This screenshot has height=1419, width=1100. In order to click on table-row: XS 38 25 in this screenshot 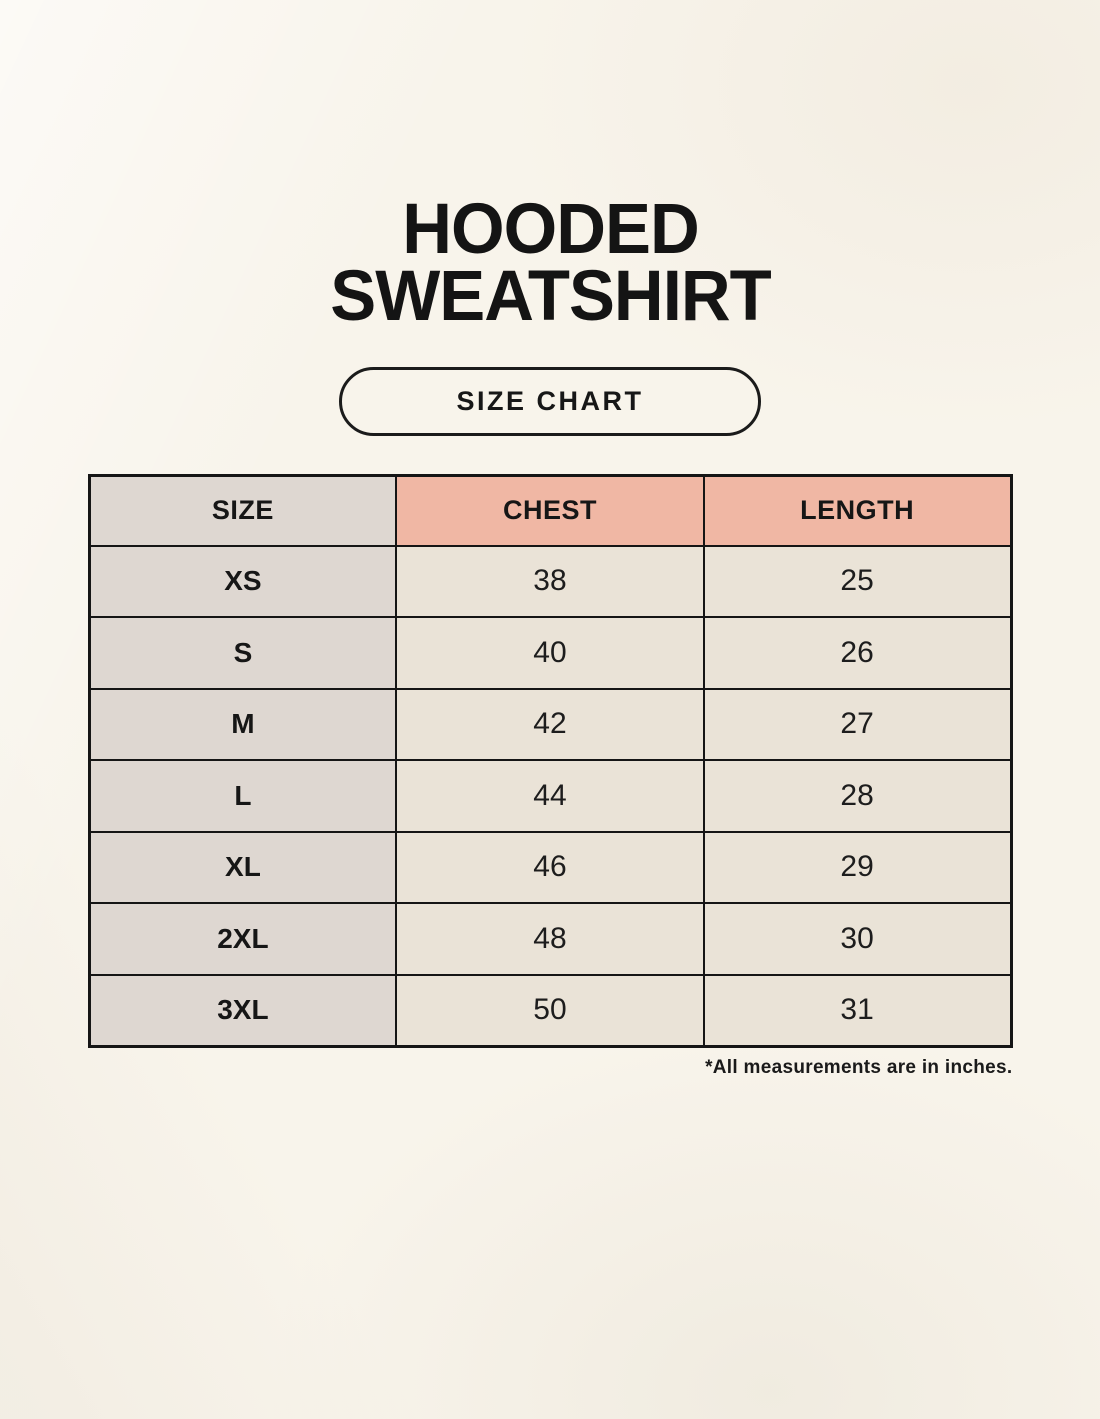, I will do `click(550, 581)`.